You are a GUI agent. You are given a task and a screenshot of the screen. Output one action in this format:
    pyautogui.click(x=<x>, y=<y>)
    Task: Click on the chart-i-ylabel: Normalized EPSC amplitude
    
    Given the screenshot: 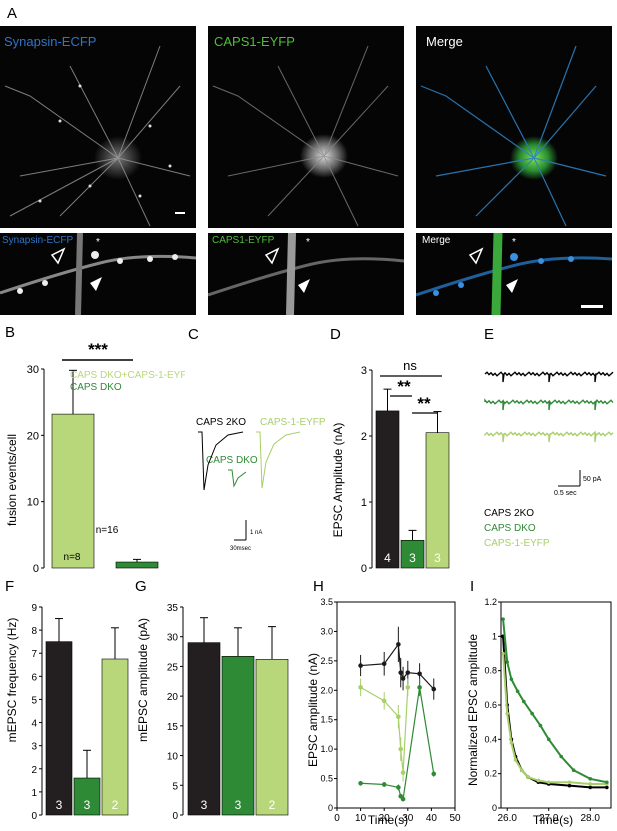 What is the action you would take?
    pyautogui.click(x=473, y=710)
    